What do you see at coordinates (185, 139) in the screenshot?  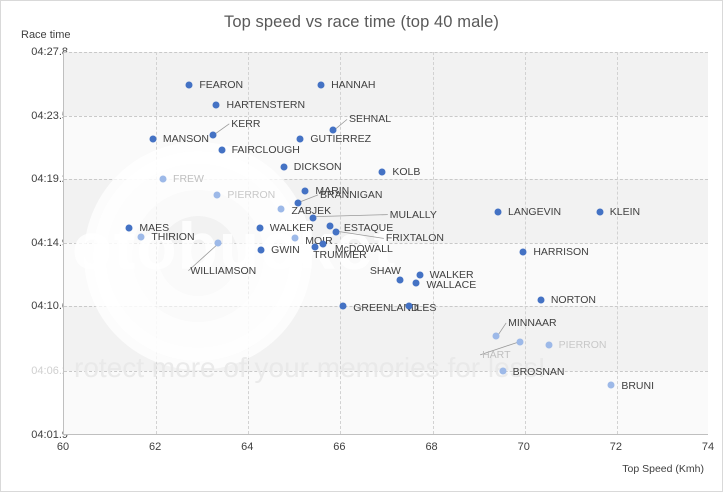 I see `data-point-label: MANSON` at bounding box center [185, 139].